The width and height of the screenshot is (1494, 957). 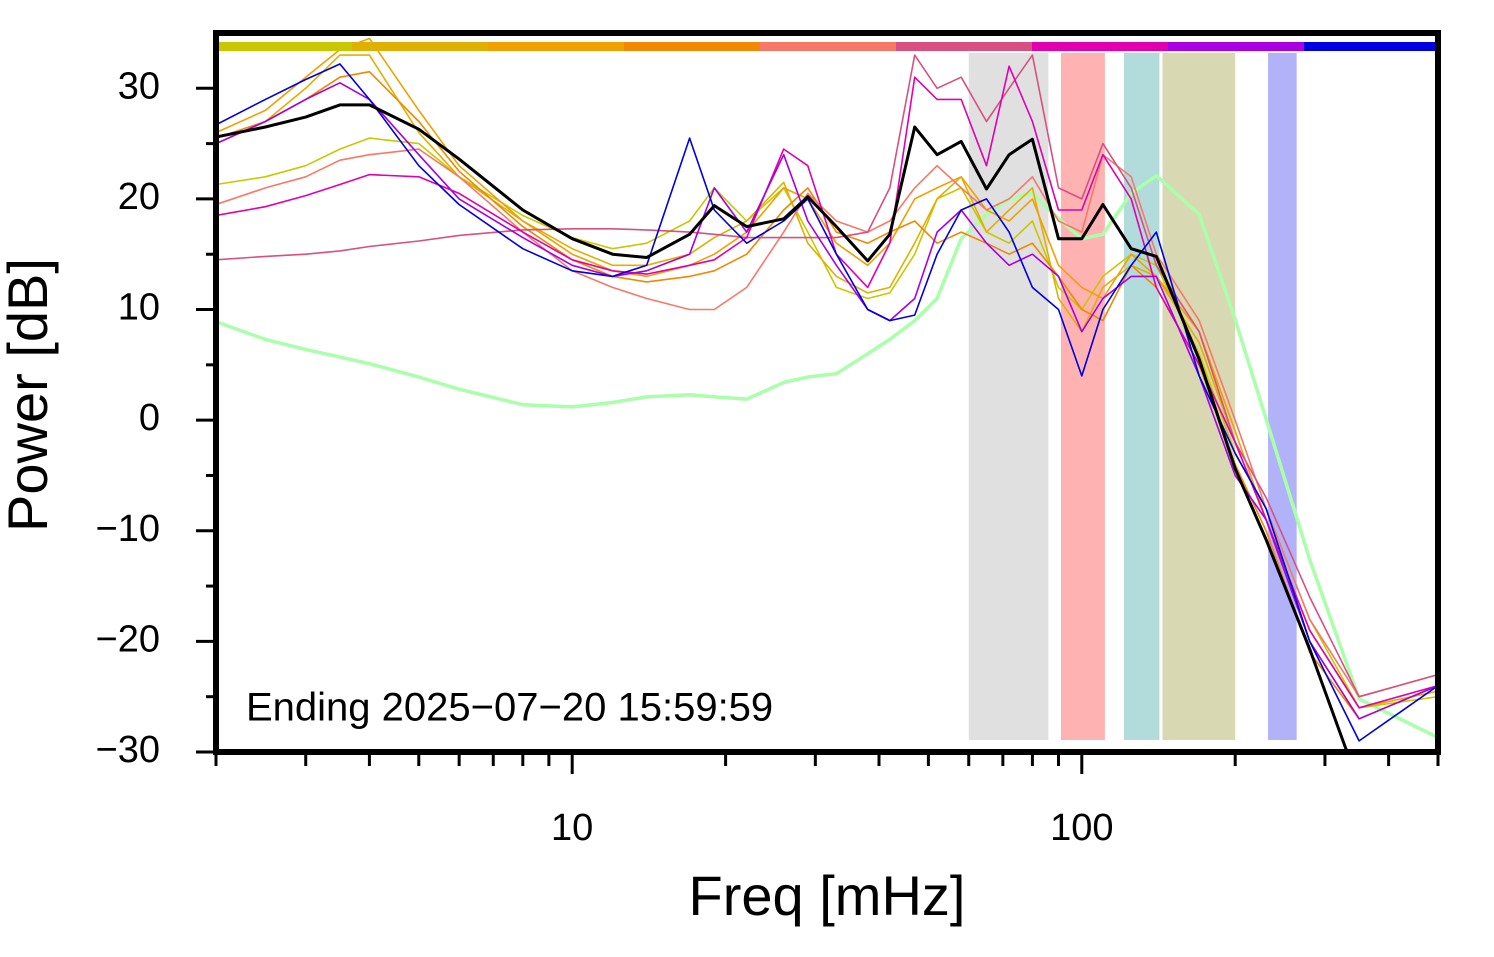 What do you see at coordinates (572, 828) in the screenshot?
I see `x-tick-label: 10` at bounding box center [572, 828].